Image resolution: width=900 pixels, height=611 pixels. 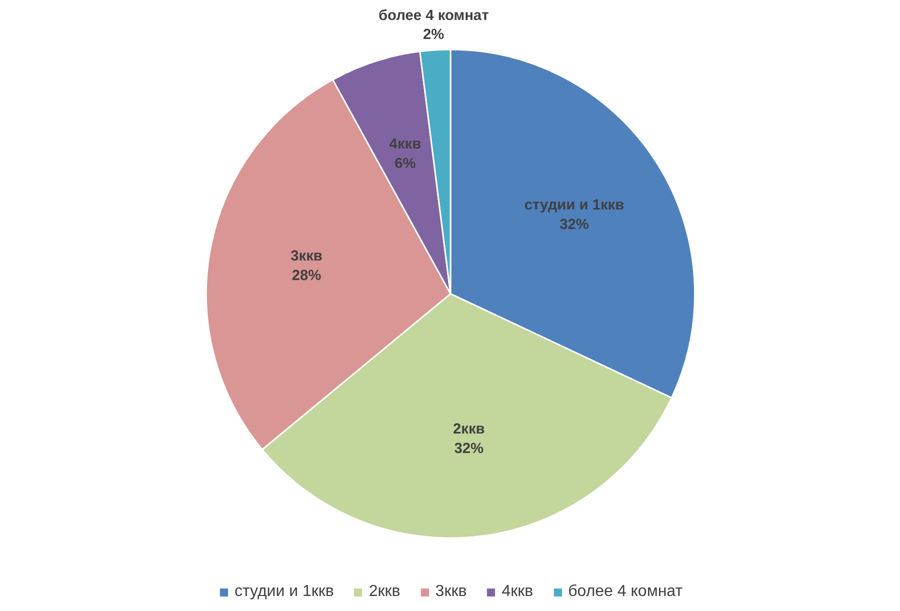 I want to click on slice-label: 2ккв, so click(x=468, y=430).